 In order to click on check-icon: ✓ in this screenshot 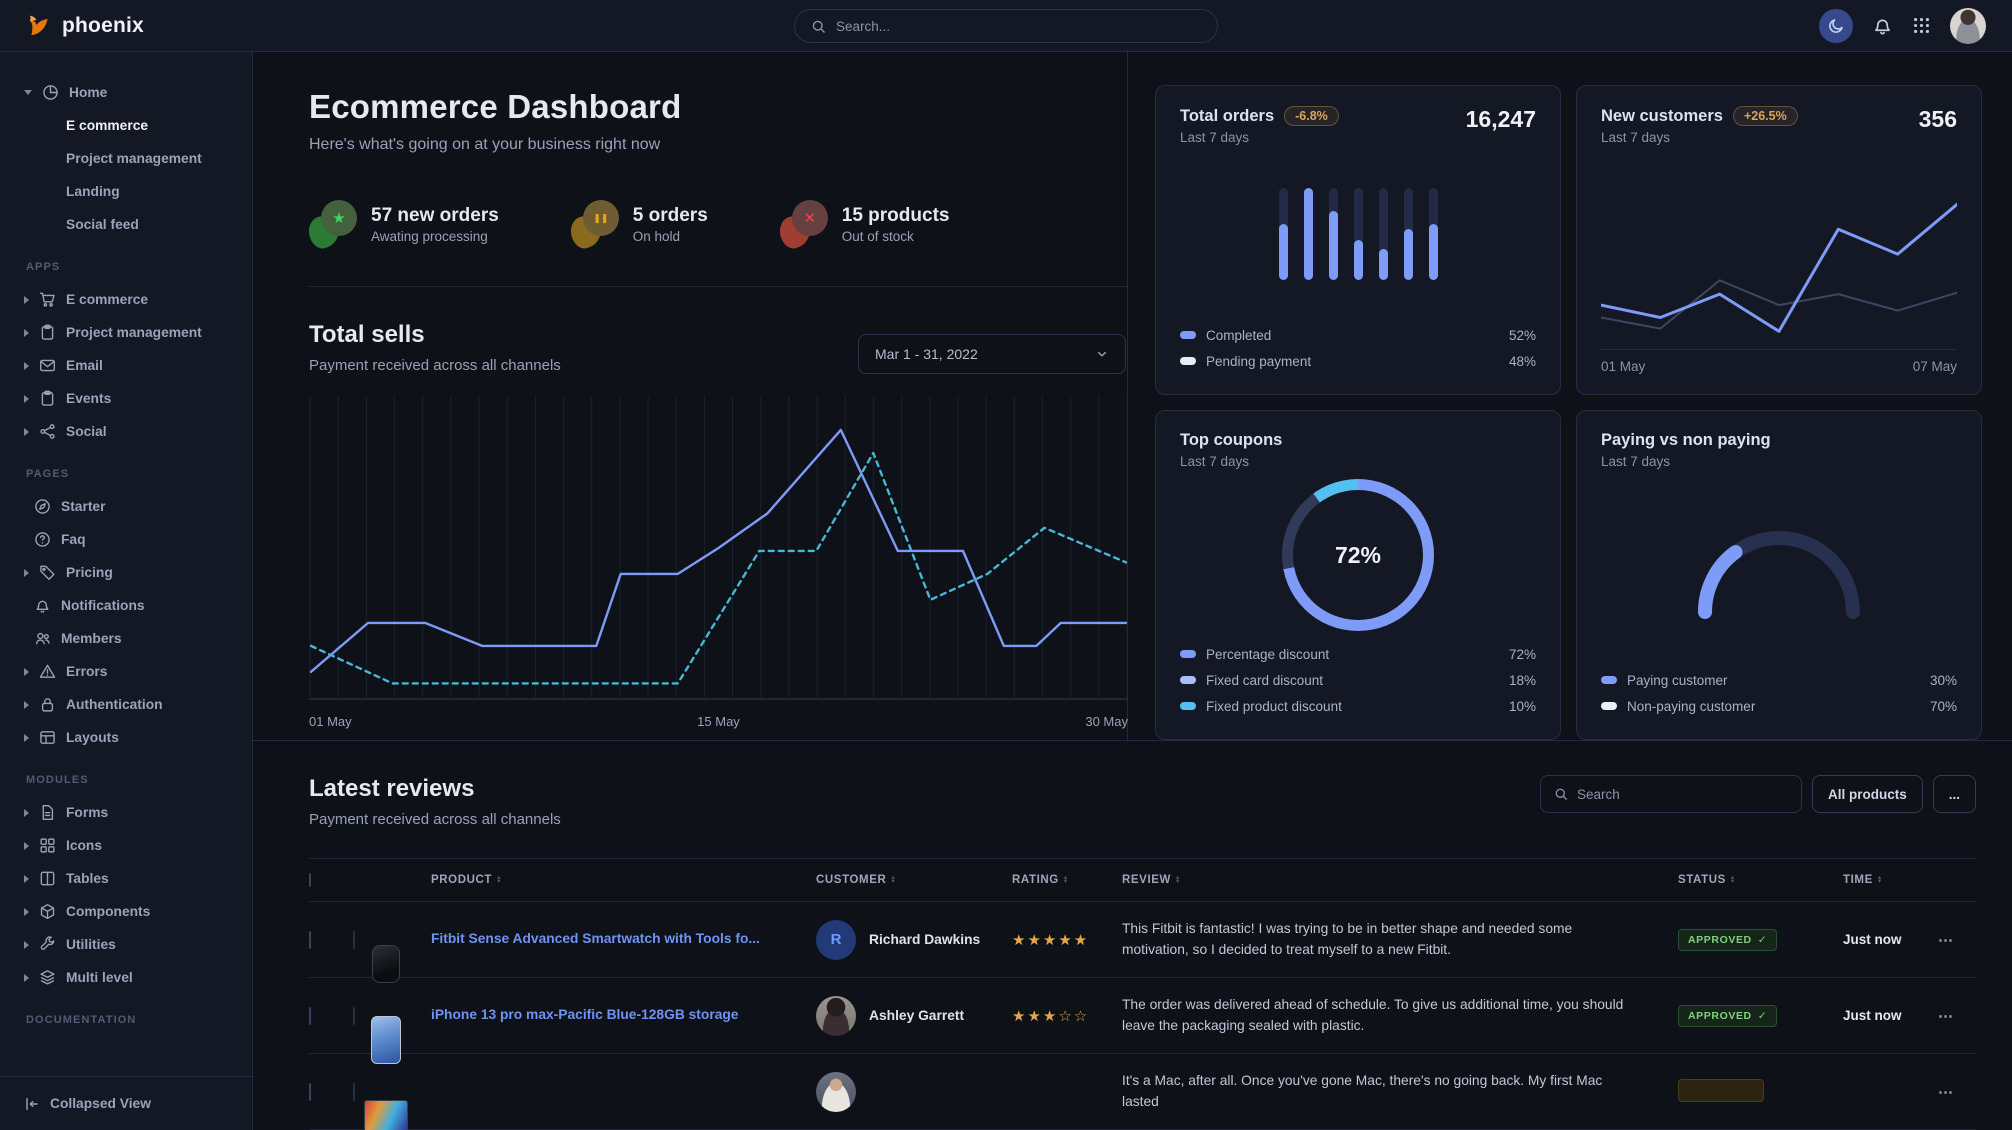, I will do `click(1762, 1015)`.